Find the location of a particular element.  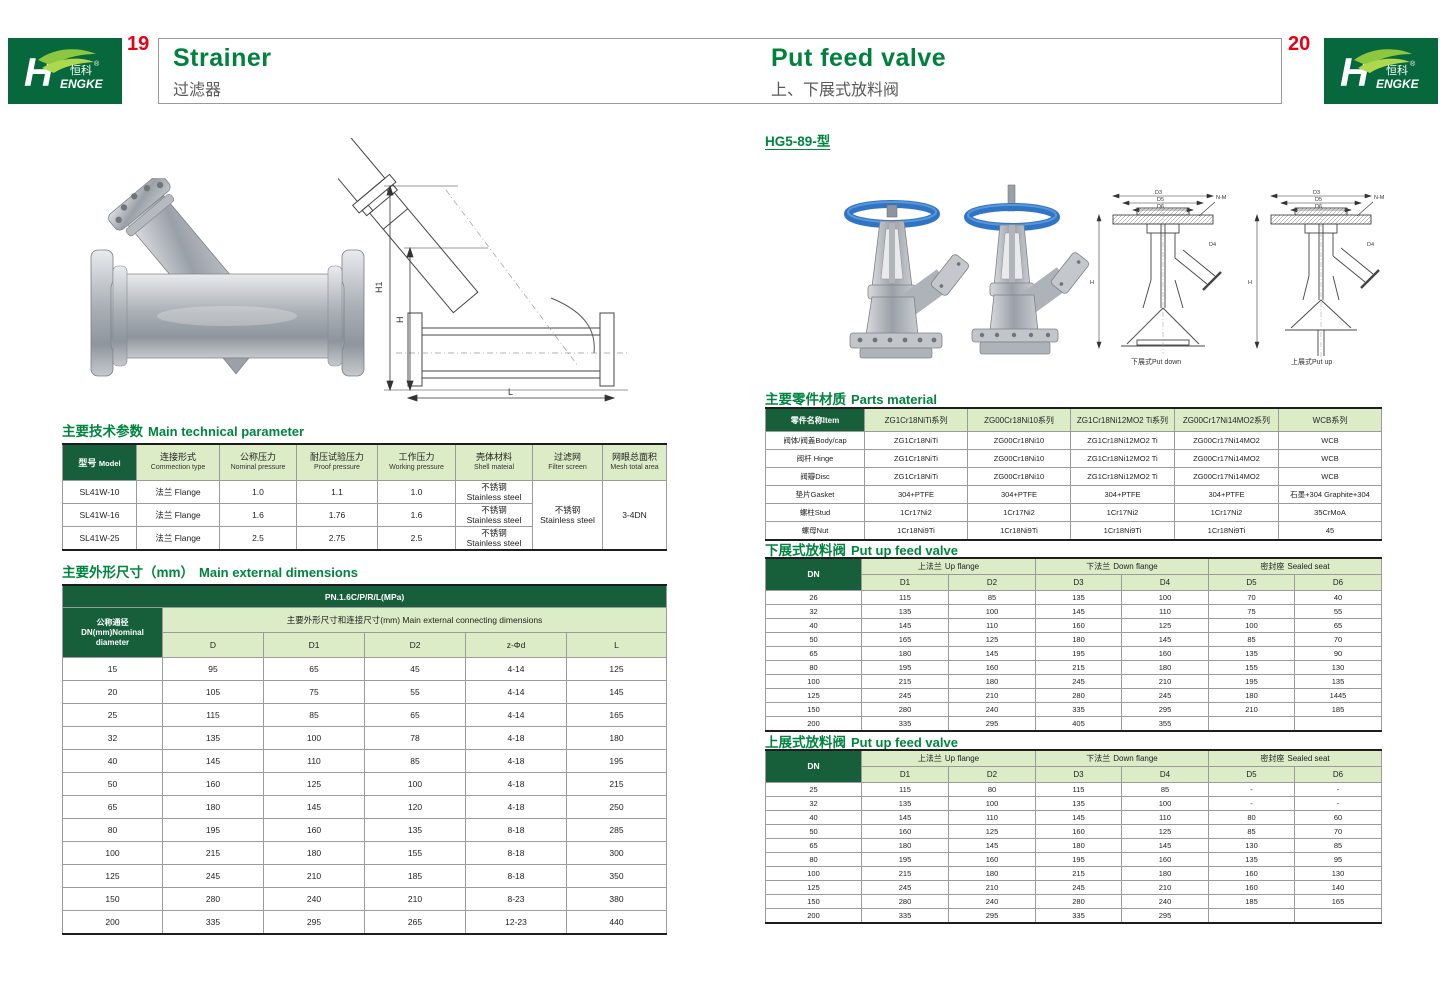

valve-drawing-up: D3 D5 D6 N-M D4 H is located at coordinates (1316, 278).